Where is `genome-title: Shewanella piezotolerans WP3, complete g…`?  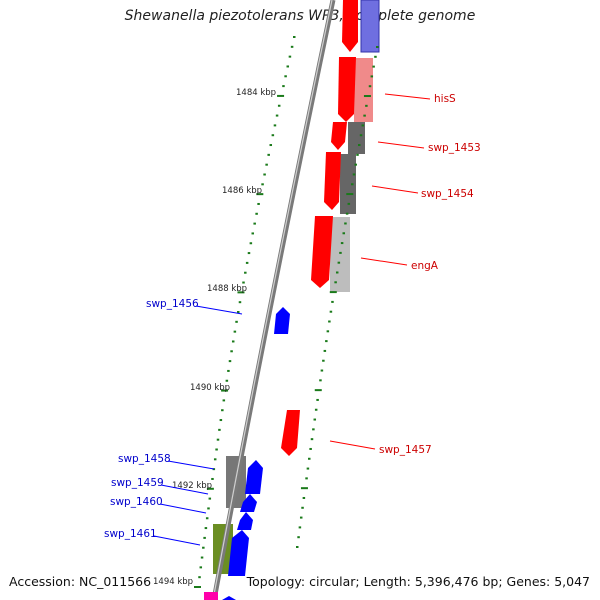 genome-title: Shewanella piezotolerans WP3, complete g… is located at coordinates (300, 16).